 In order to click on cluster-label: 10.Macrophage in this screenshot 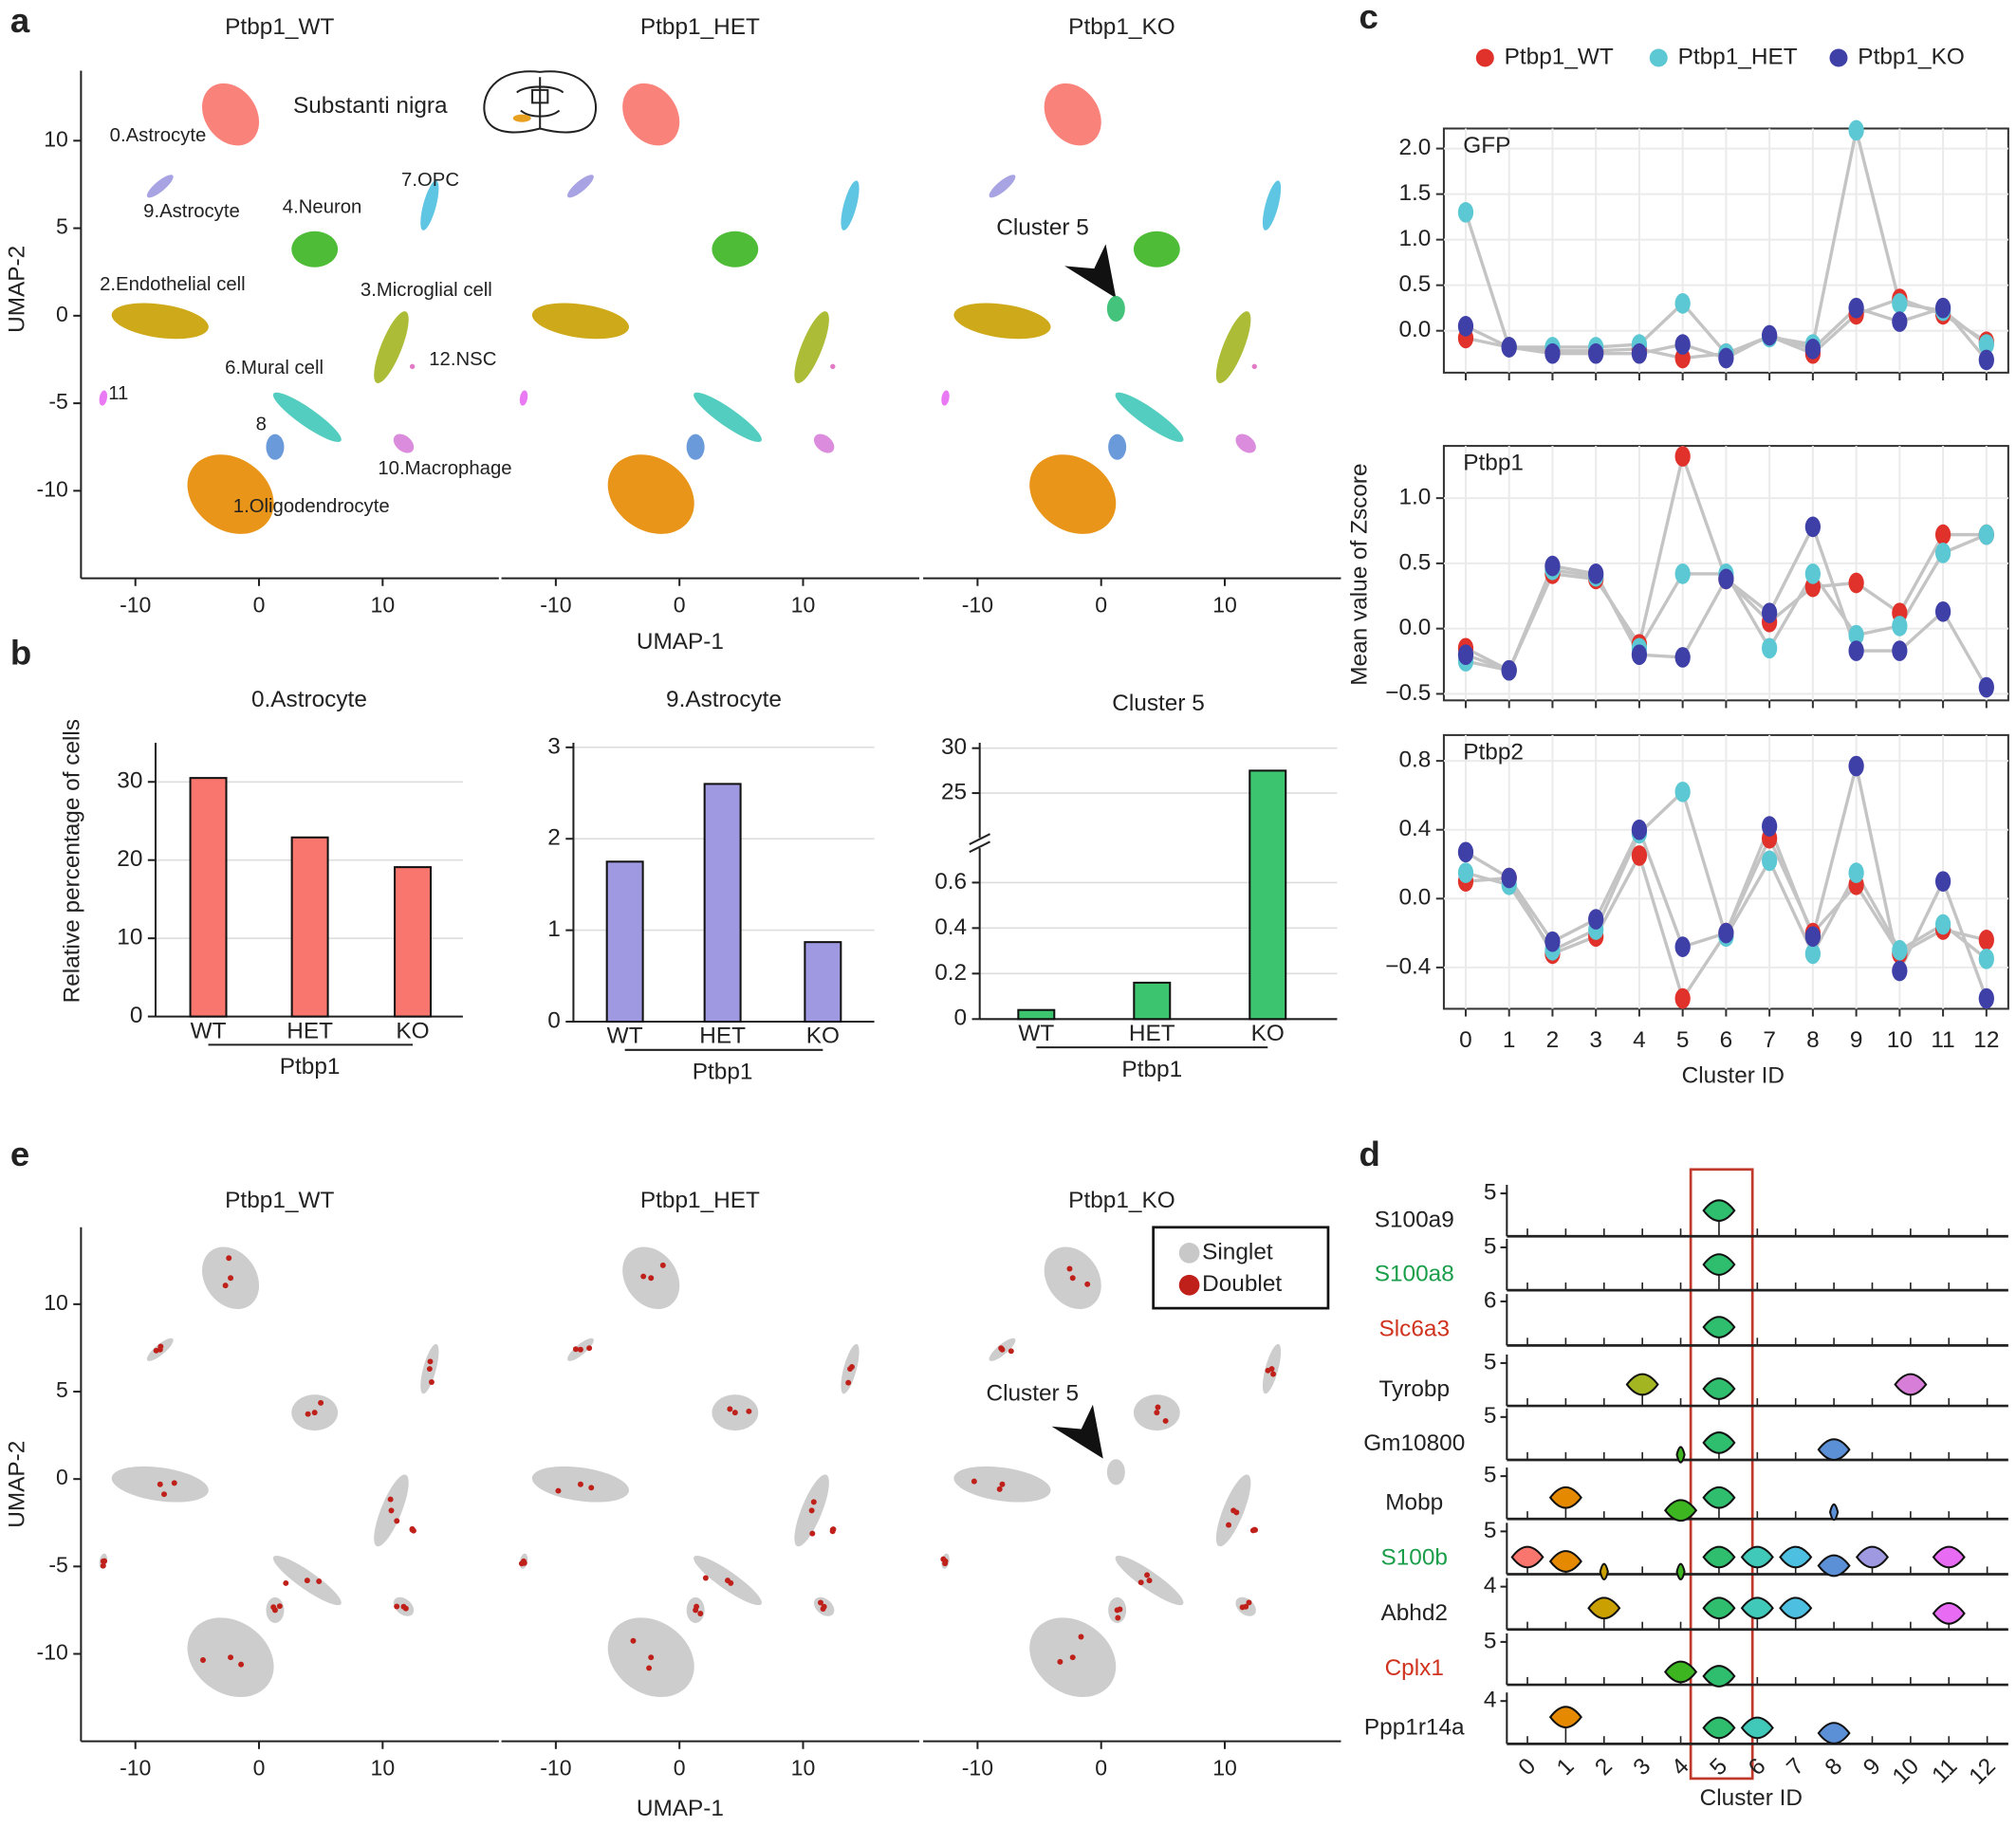, I will do `click(444, 469)`.